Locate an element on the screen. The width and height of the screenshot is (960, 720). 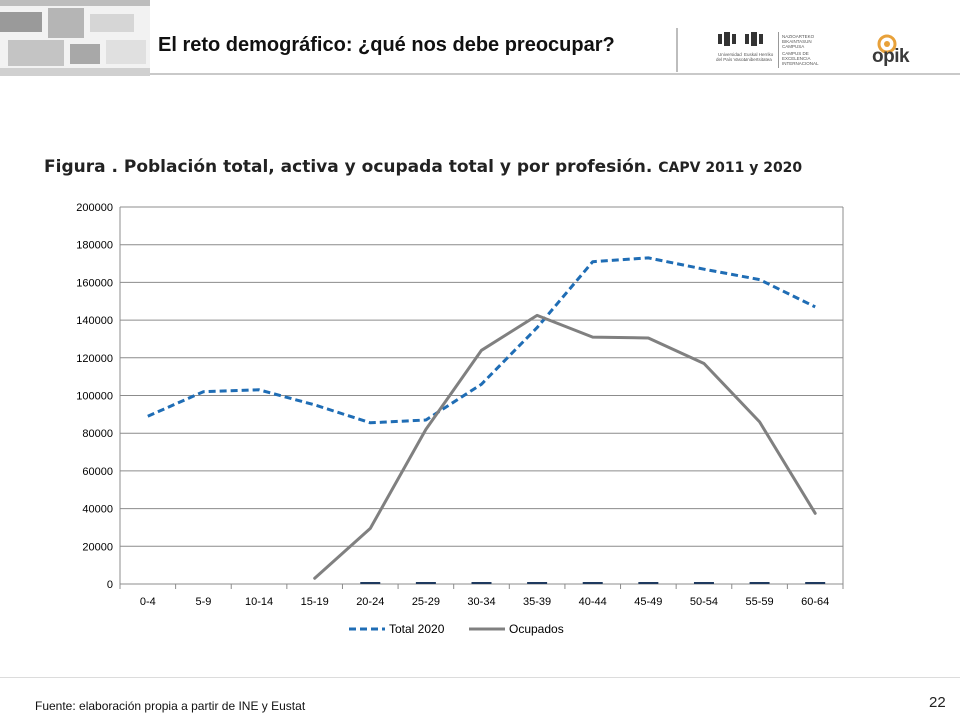
campus-line-3: CAMPUSA is located at coordinates (793, 46).